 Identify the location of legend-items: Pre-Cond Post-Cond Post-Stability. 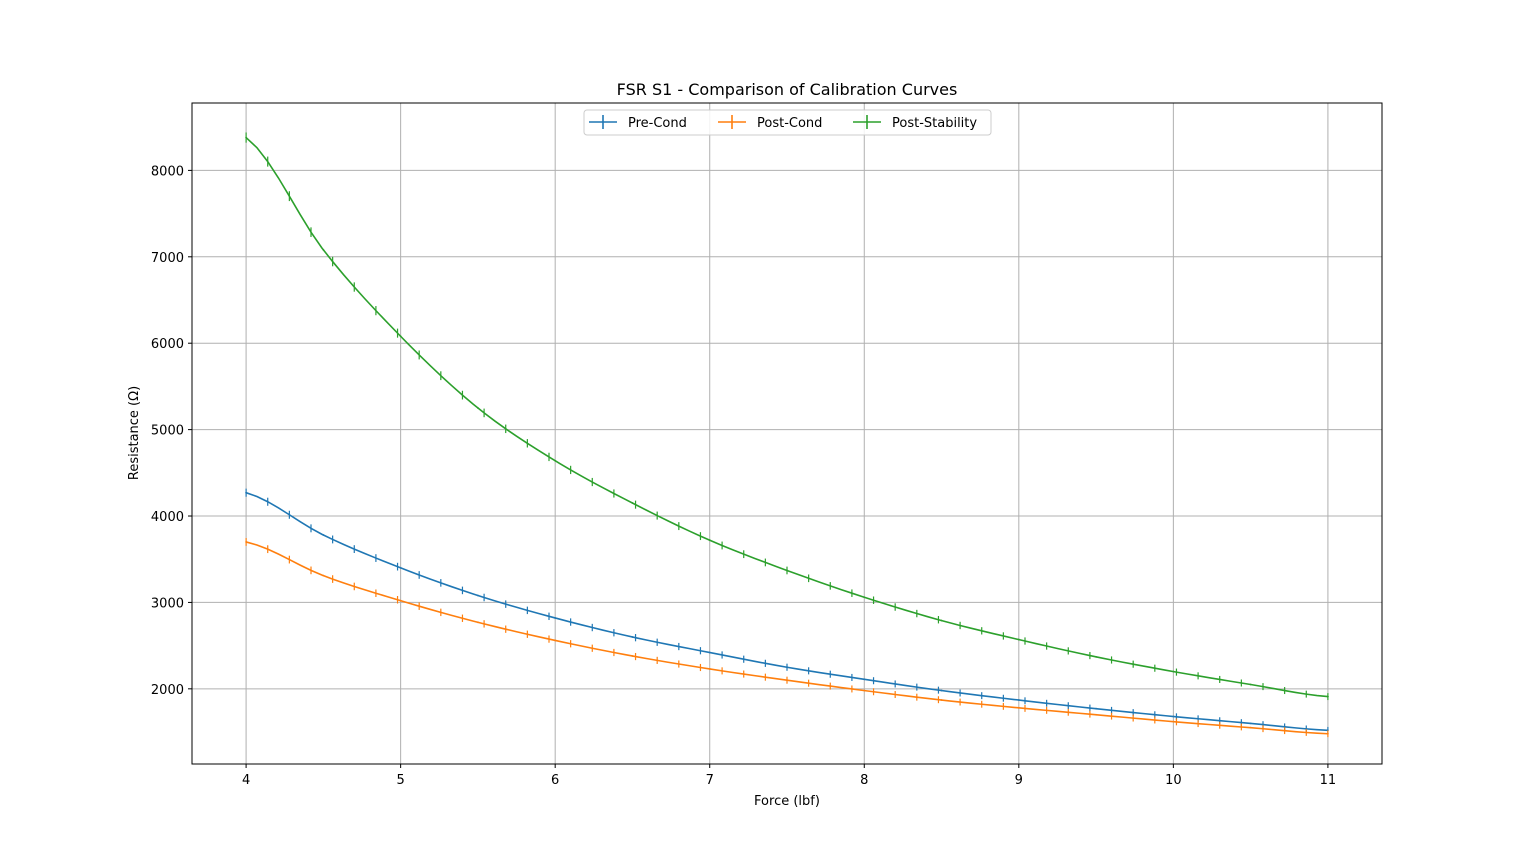
(783, 123).